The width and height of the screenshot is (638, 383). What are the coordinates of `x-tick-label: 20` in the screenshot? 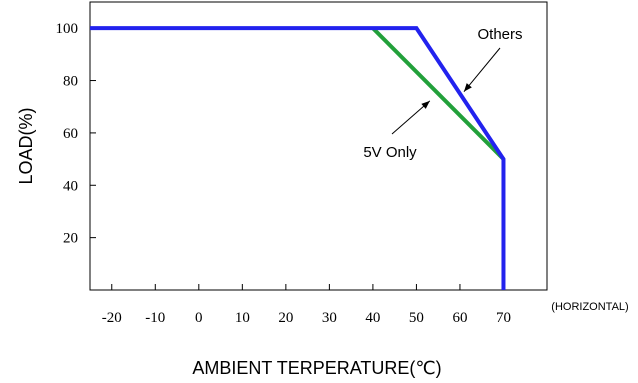 It's located at (285, 318).